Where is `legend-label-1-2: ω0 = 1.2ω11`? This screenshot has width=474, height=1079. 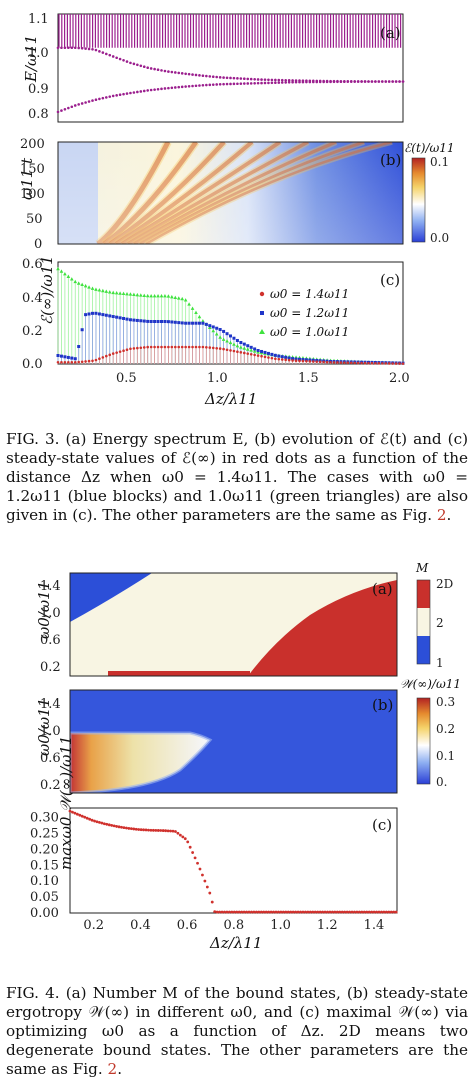
legend-label-1-2: ω0 = 1.2ω11 is located at coordinates (309, 313).